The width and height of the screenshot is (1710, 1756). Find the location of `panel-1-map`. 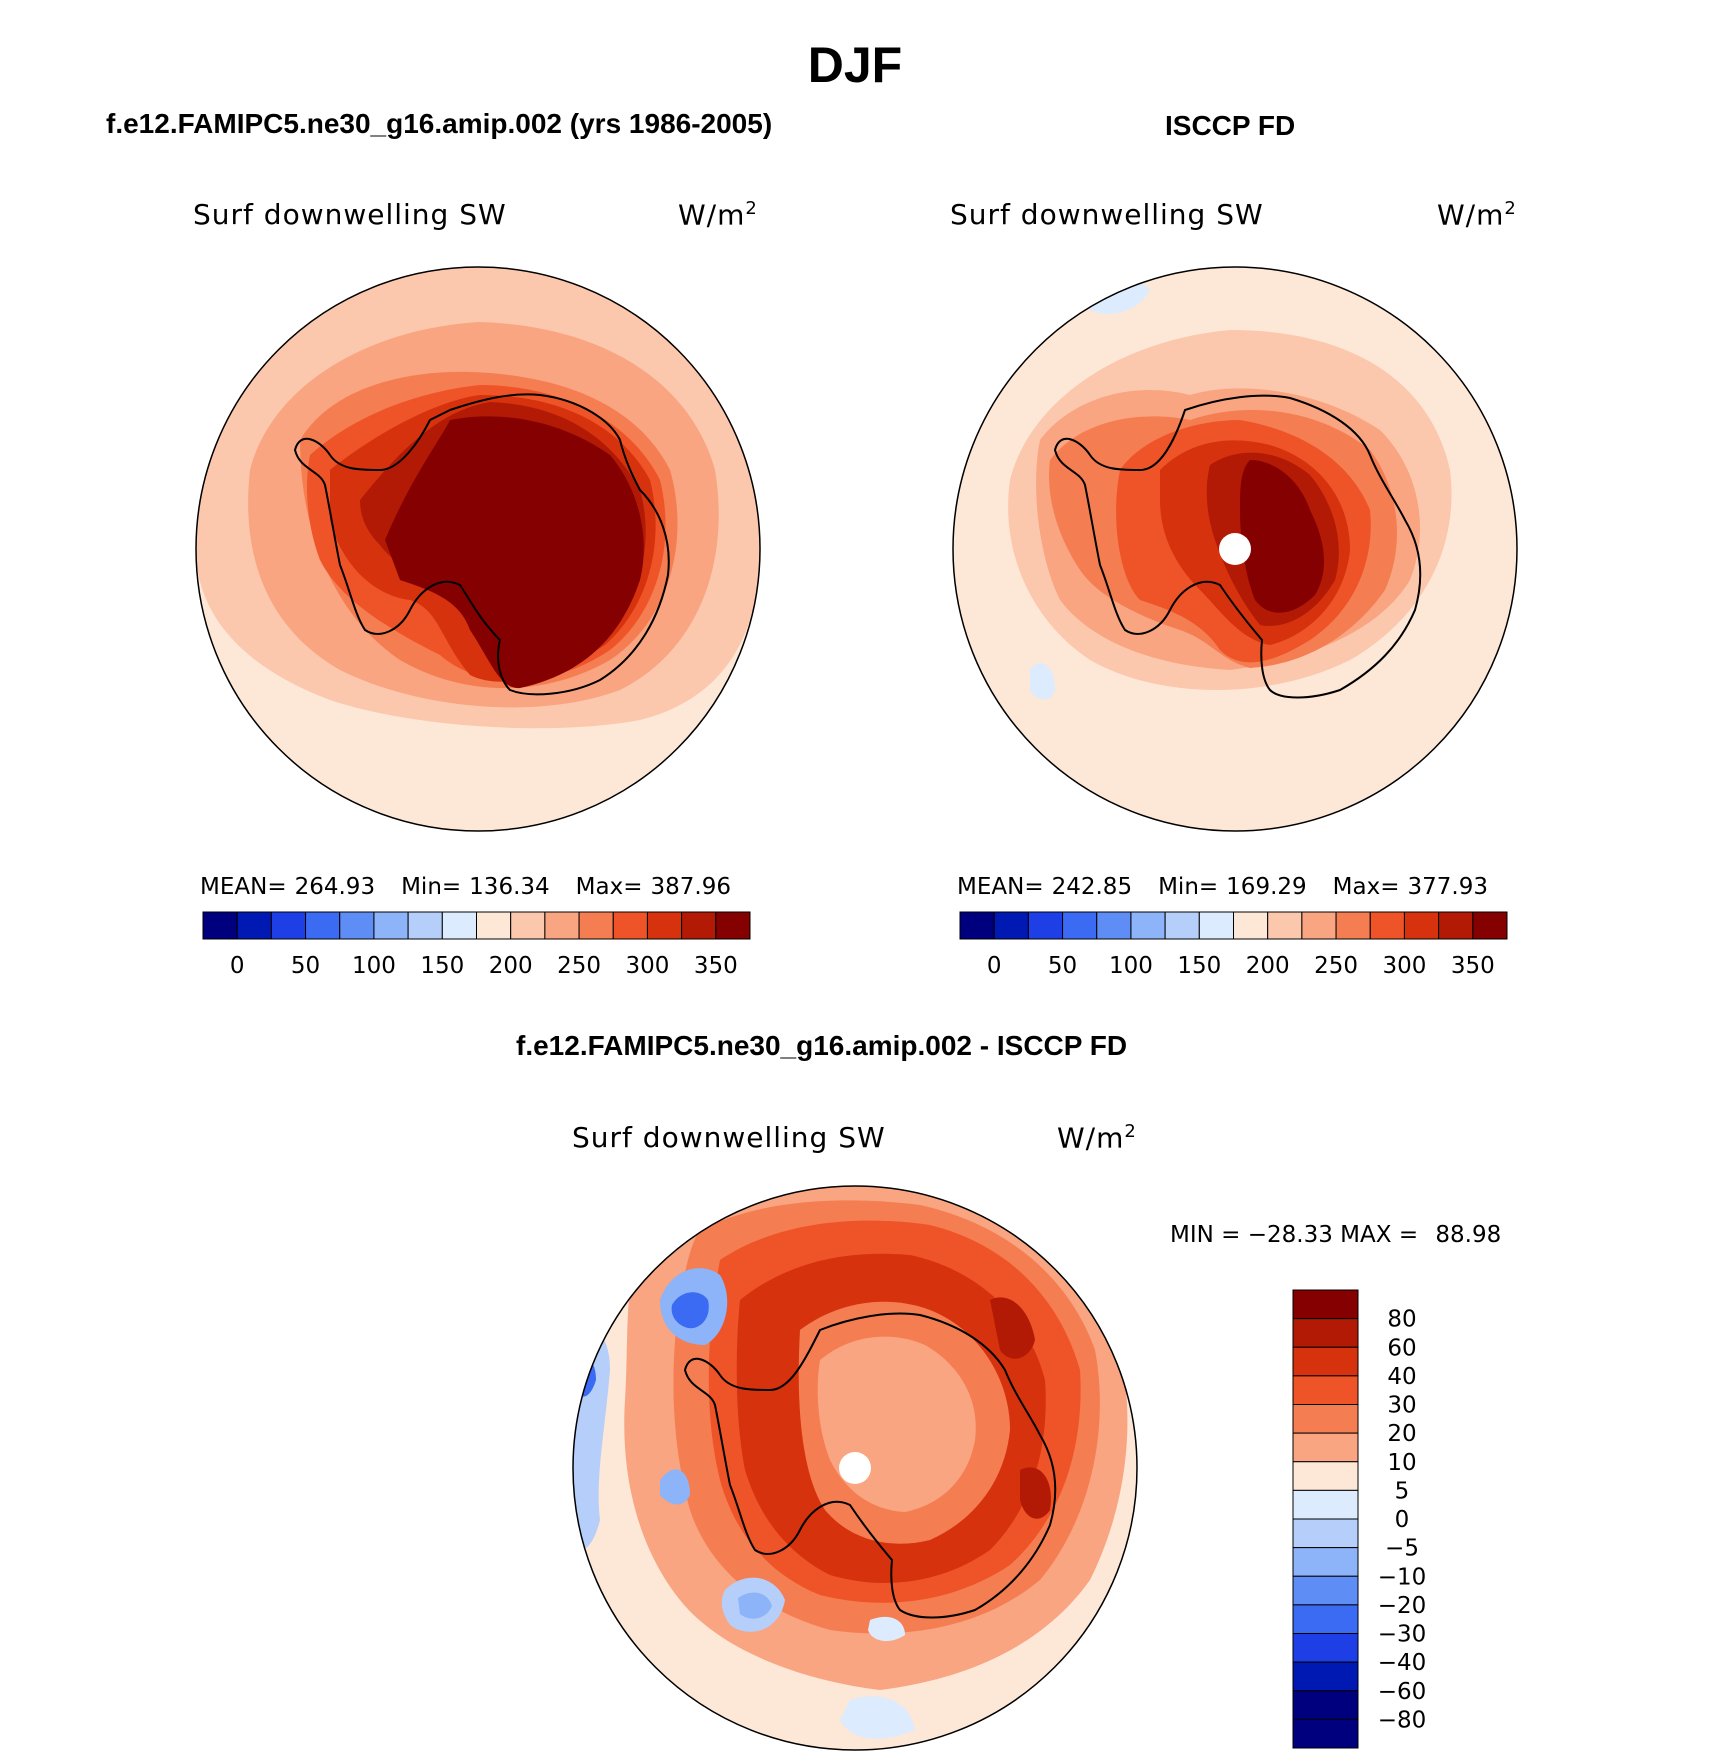

panel-1-map is located at coordinates (478, 549).